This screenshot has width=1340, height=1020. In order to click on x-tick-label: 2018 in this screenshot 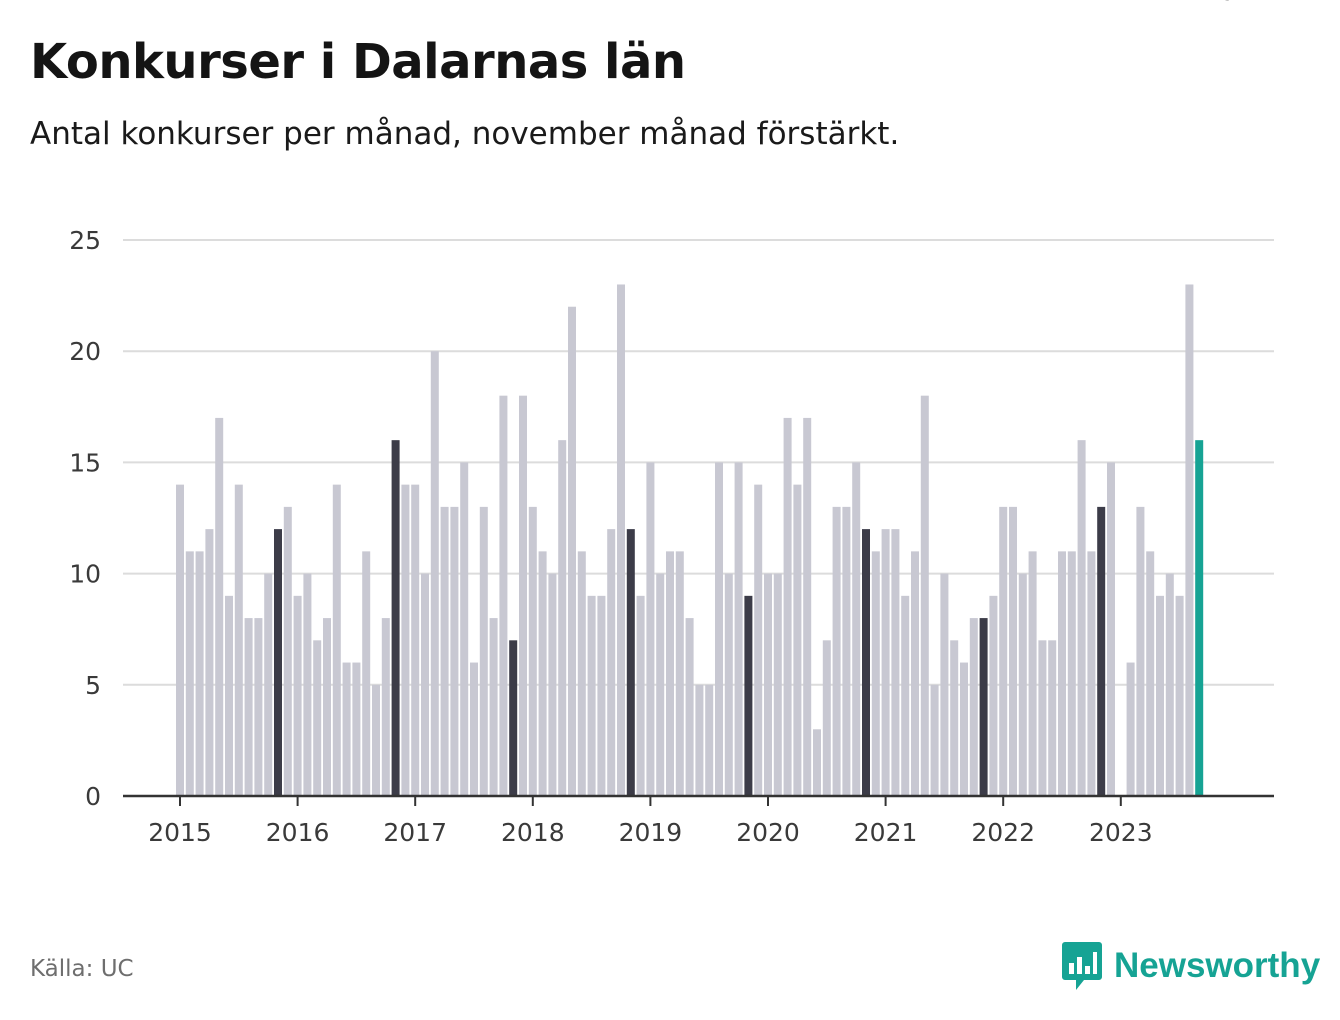, I will do `click(533, 832)`.